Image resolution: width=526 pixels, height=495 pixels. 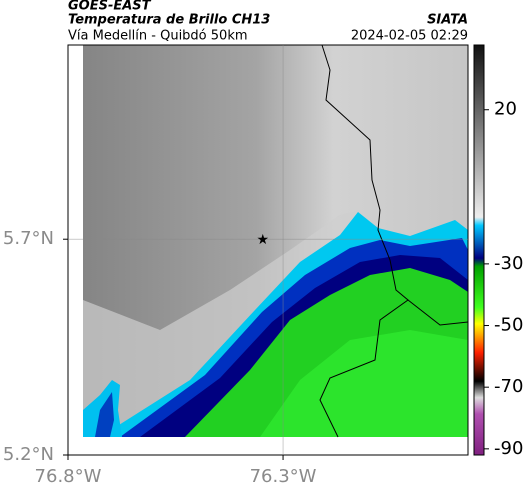 I want to click on source: GOES-EAST, so click(x=110, y=7).